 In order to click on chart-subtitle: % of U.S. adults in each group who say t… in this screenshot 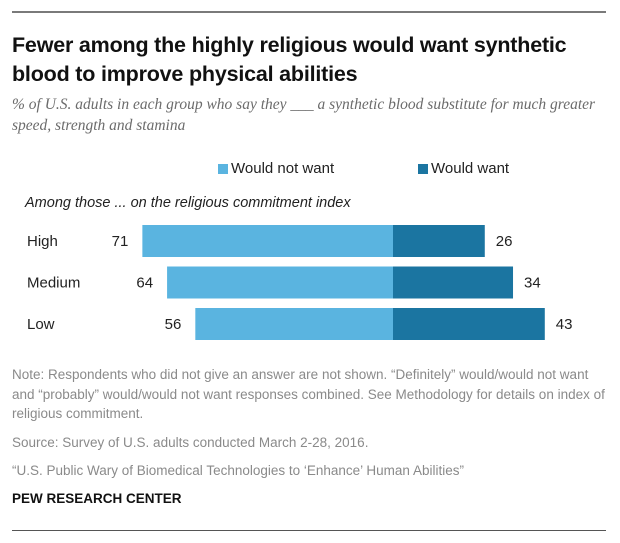, I will do `click(304, 115)`.